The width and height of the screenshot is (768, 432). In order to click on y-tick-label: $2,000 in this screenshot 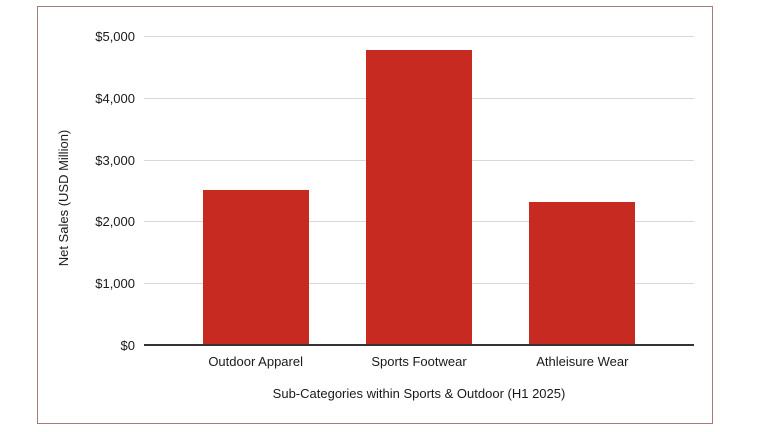, I will do `click(115, 222)`.